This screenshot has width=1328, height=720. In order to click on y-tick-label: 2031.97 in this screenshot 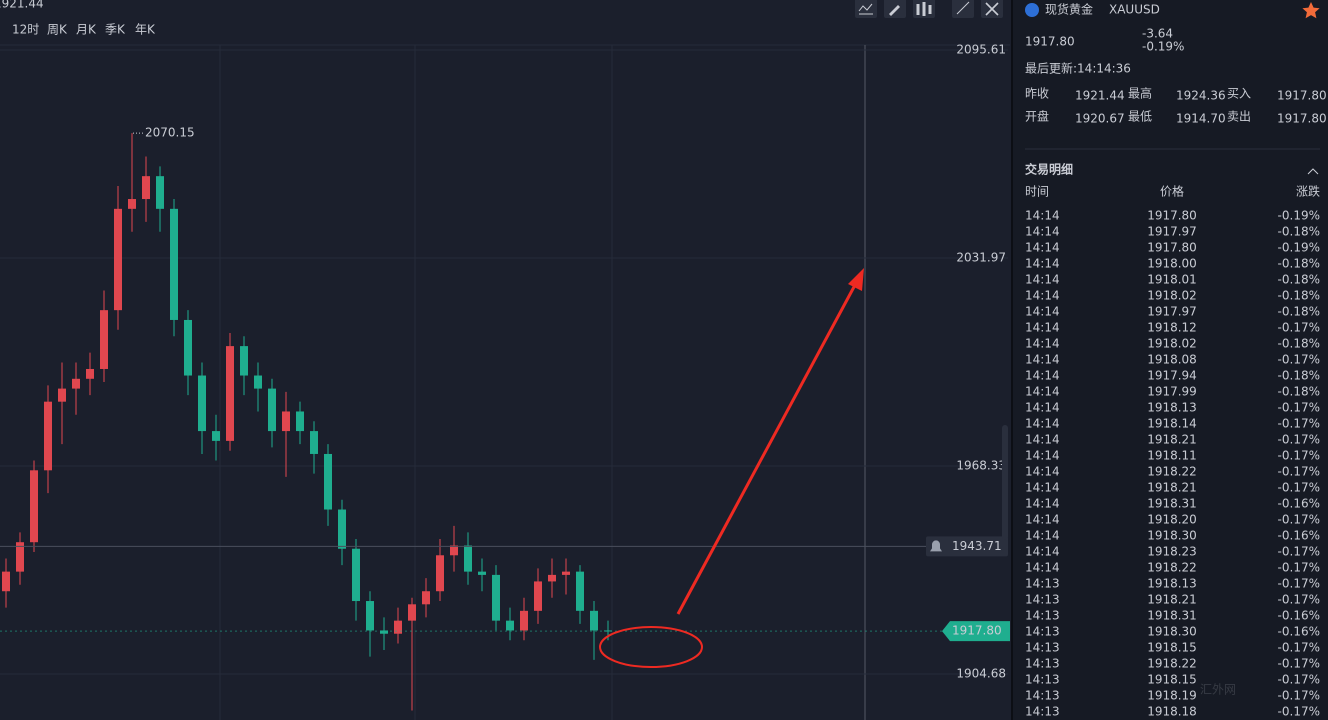, I will do `click(981, 257)`.